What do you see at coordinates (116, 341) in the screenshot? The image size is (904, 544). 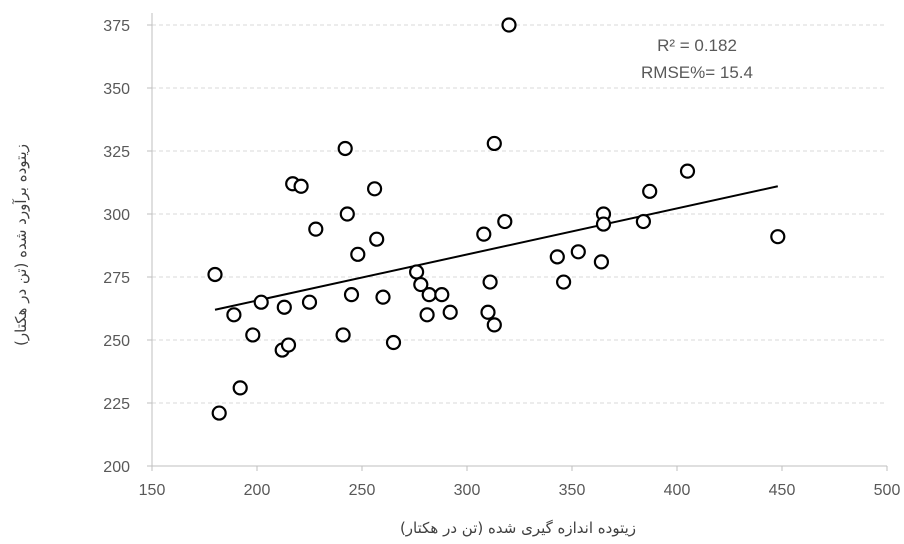 I see `y-tick-label-250: 250` at bounding box center [116, 341].